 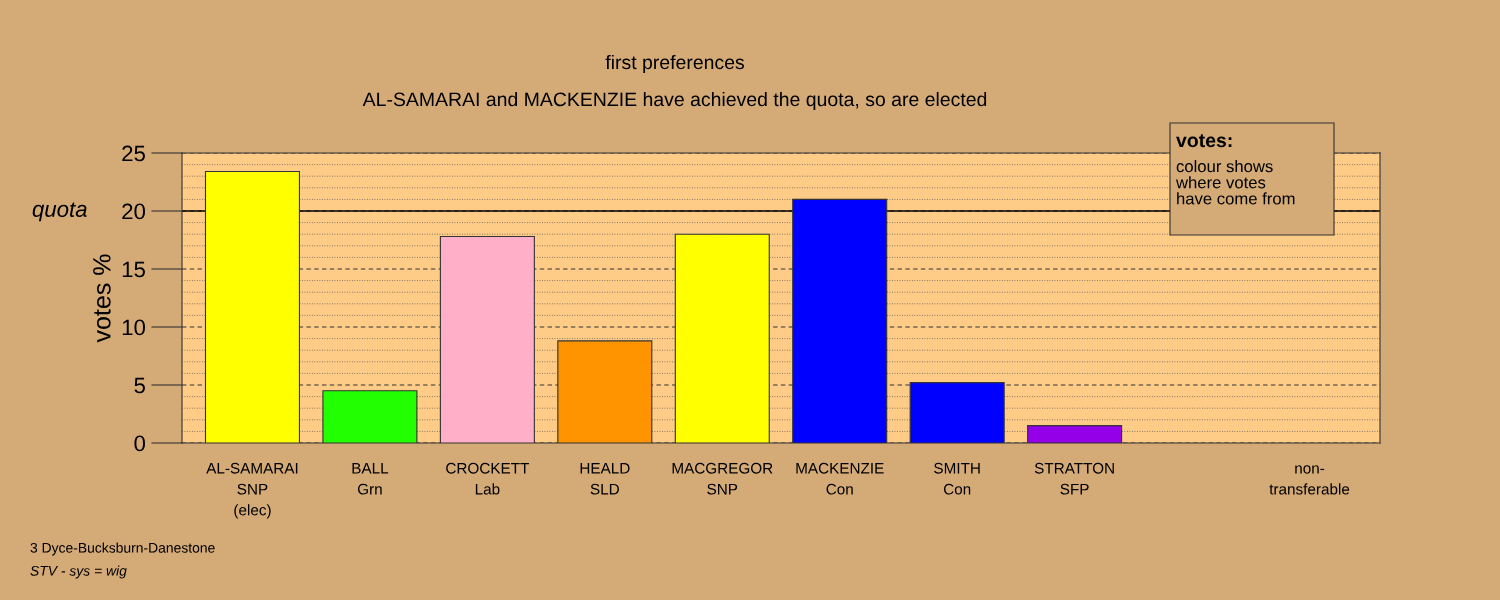 What do you see at coordinates (957, 478) in the screenshot?
I see `x-tick-label: SMITH Con` at bounding box center [957, 478].